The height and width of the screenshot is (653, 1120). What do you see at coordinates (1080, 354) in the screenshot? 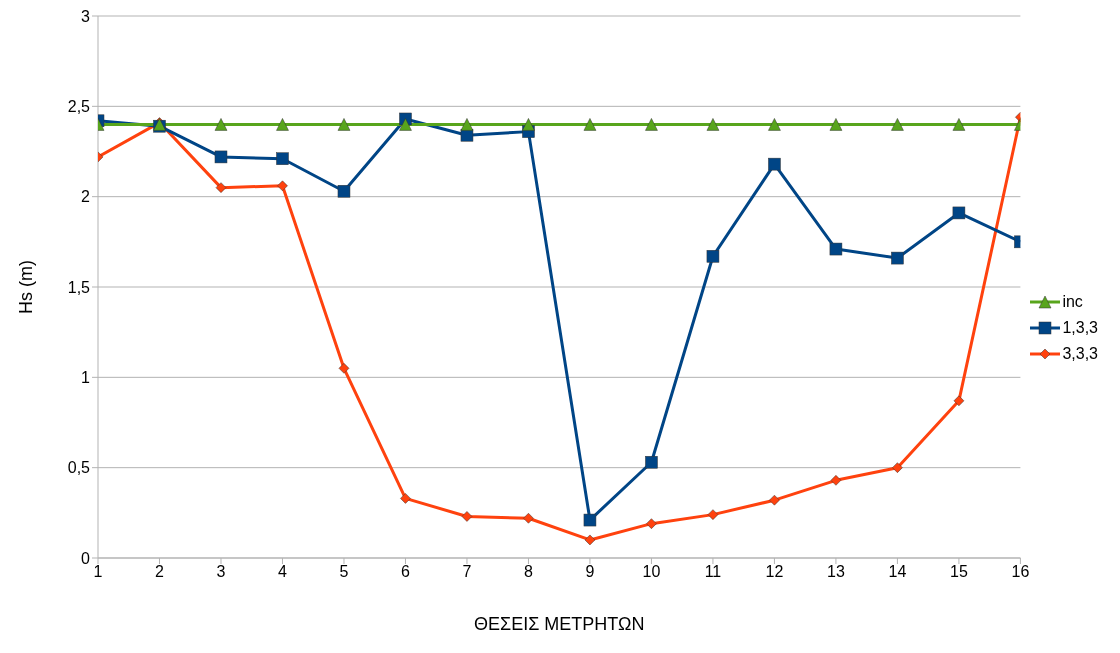
I see `legend-label: 3,3,3` at bounding box center [1080, 354].